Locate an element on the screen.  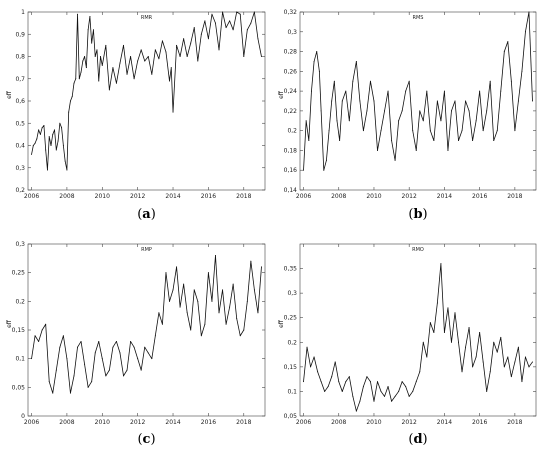
x-tick-label: 2018 is located at coordinates (514, 196).